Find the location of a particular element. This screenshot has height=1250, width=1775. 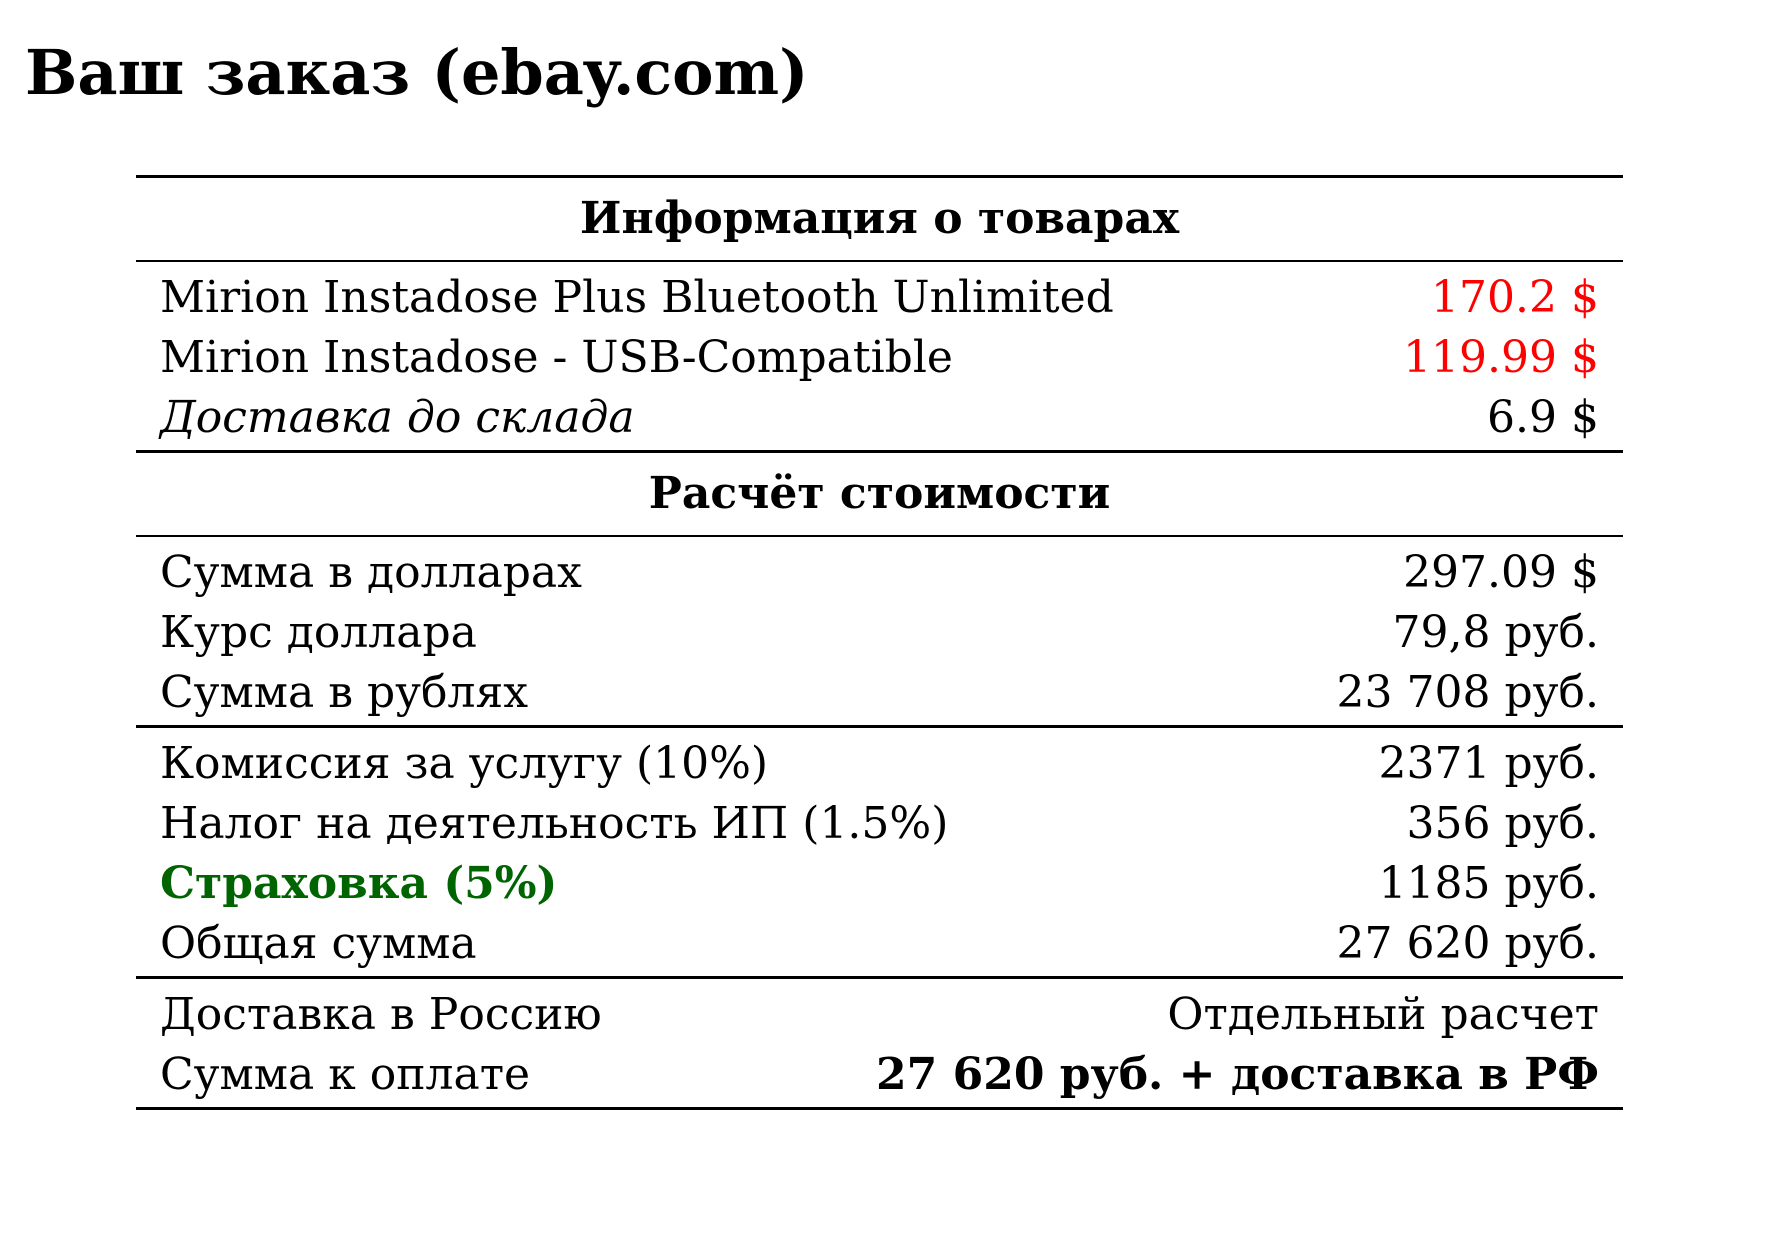

insurance-label: Страховка (5%) is located at coordinates (359, 883).